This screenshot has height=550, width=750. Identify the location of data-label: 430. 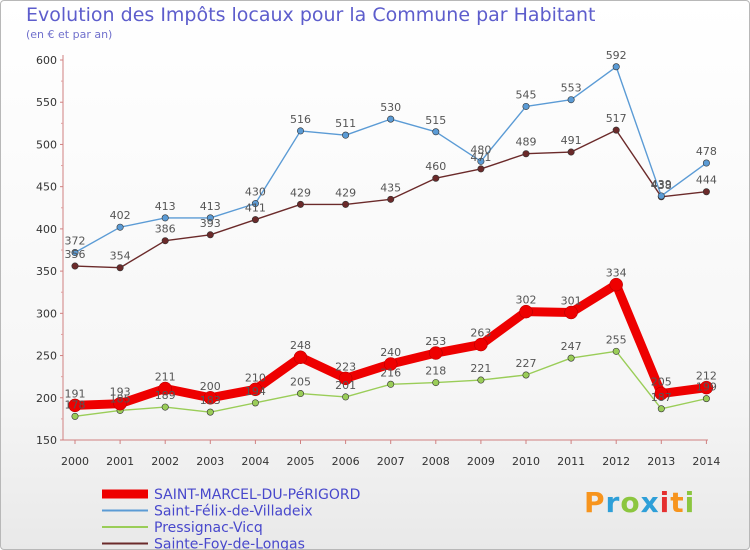
(255, 192).